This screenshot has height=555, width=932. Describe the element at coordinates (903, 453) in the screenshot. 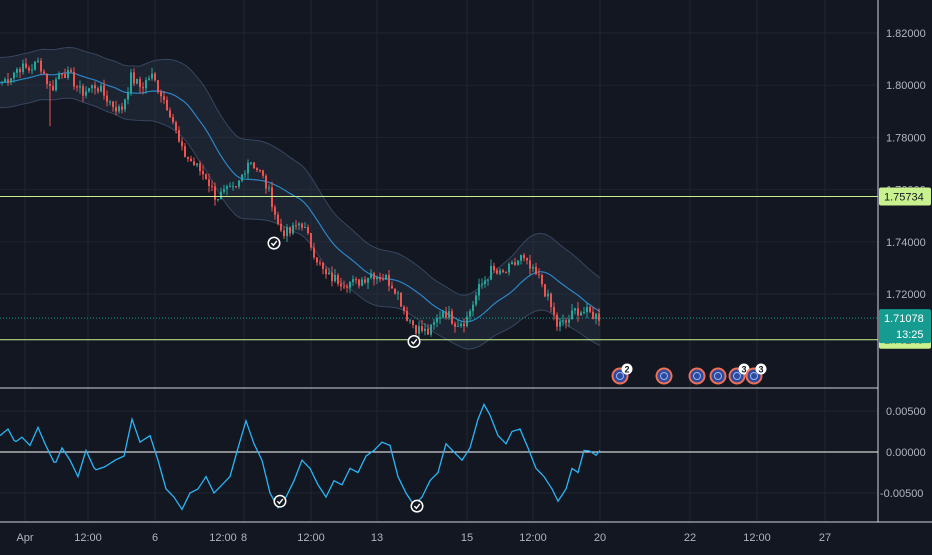

I see `oscillator-axis: 0.00500 0.00000 -0.00500` at that location.